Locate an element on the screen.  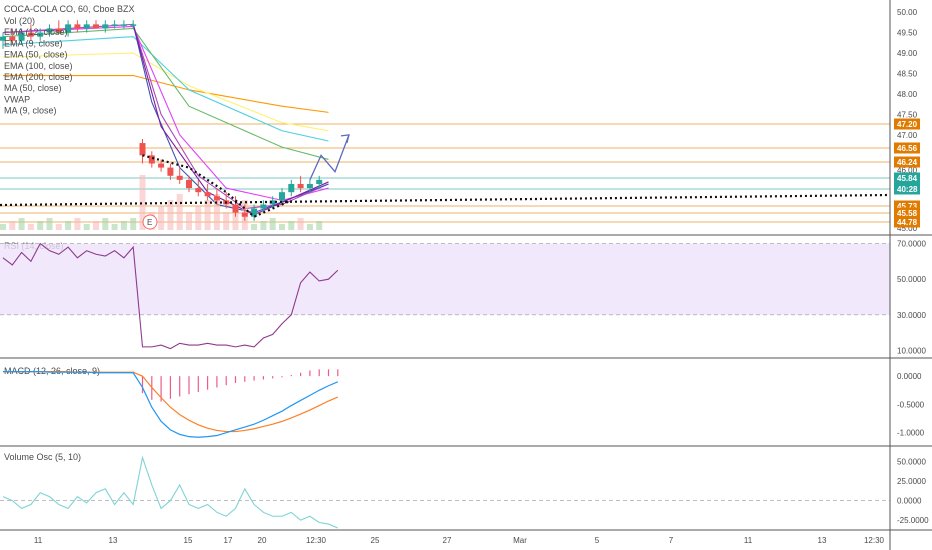
volume-osc-axis-tick: 0.0000 is located at coordinates (909, 501).